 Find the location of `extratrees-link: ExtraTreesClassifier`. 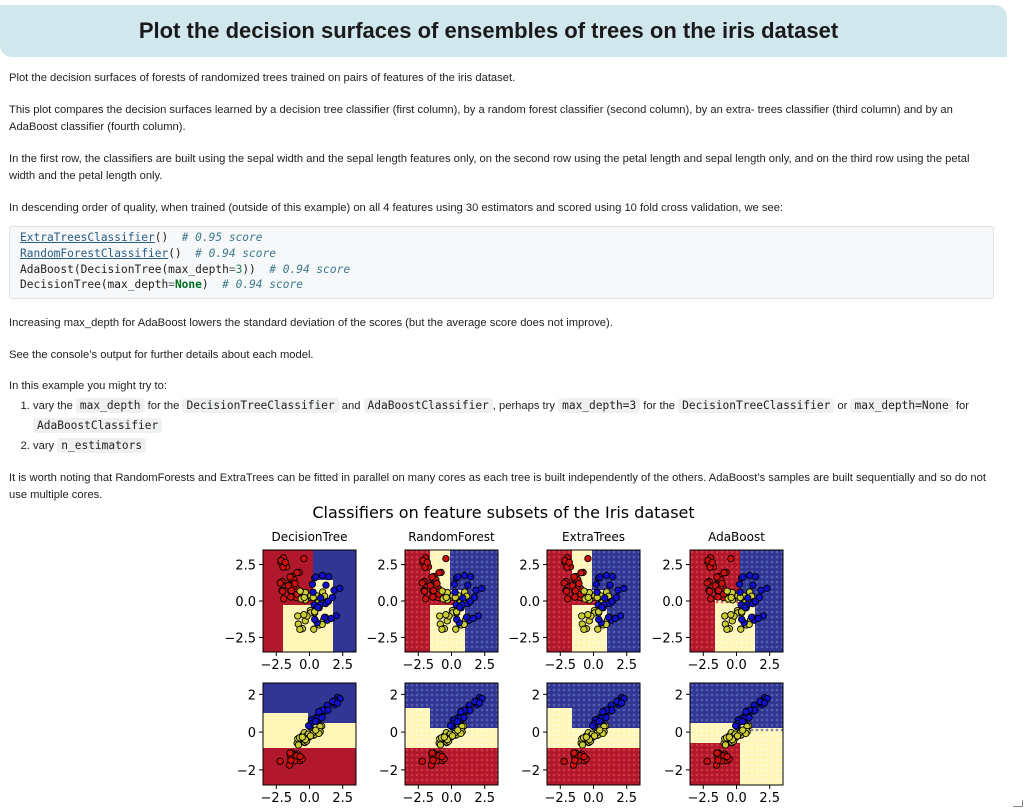

extratrees-link: ExtraTreesClassifier is located at coordinates (87, 237).